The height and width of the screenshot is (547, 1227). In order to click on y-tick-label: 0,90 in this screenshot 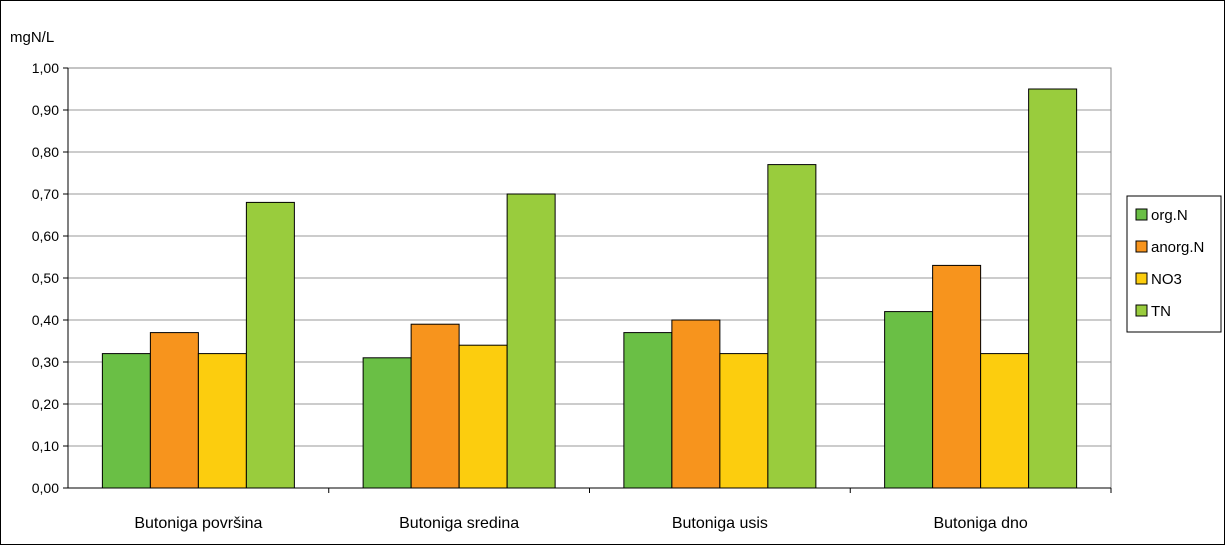, I will do `click(45, 110)`.